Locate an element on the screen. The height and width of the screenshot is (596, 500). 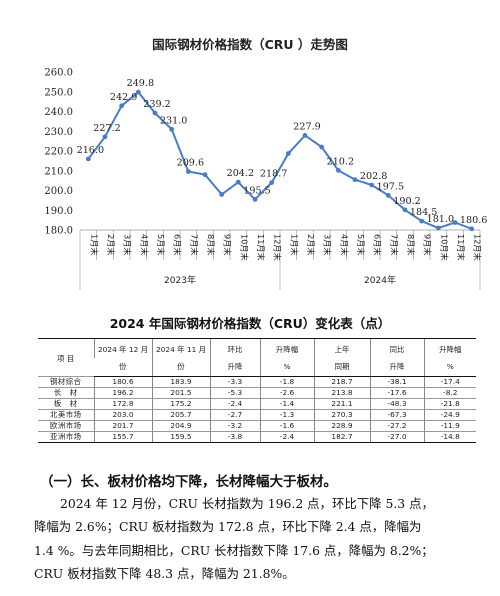
table-cell: -38.1 is located at coordinates (396, 382).